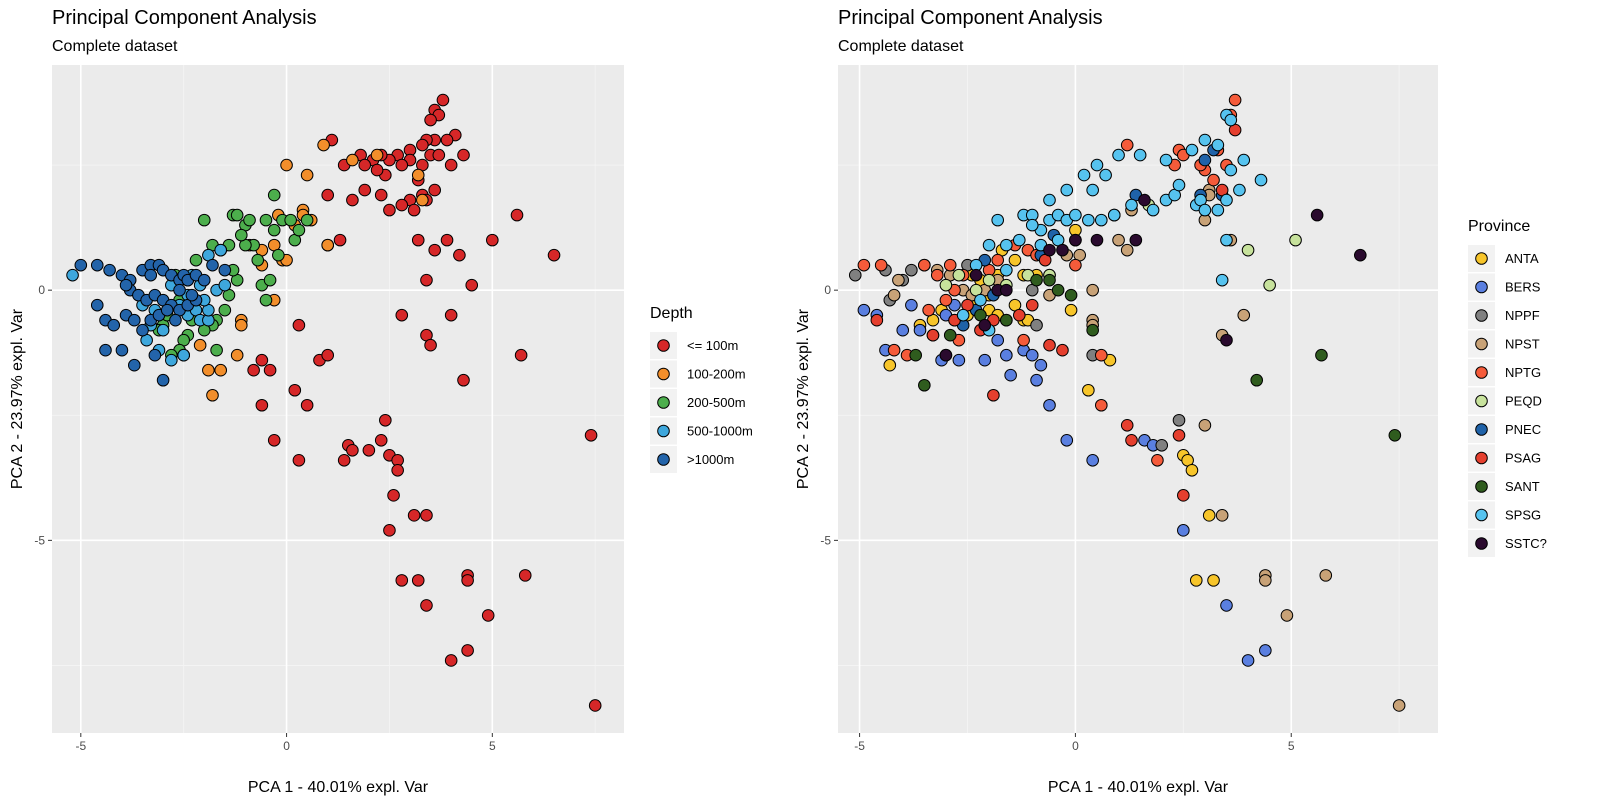 This screenshot has width=1600, height=800. What do you see at coordinates (1291, 746) in the screenshot?
I see `x-tick-label: 5` at bounding box center [1291, 746].